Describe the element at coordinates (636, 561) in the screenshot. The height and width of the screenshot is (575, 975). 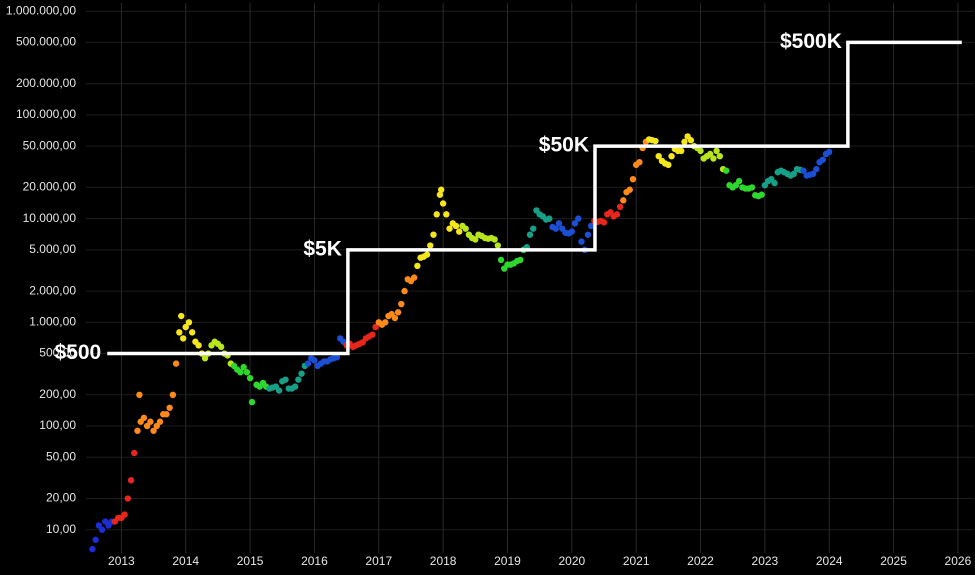
I see `x-tick-label: 2021` at that location.